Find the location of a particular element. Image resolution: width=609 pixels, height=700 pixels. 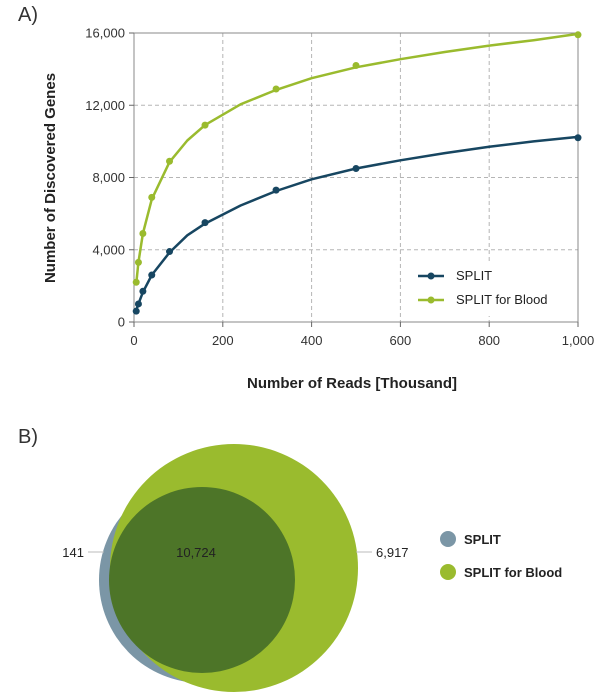

x-tick-label: 0 is located at coordinates (133, 340).